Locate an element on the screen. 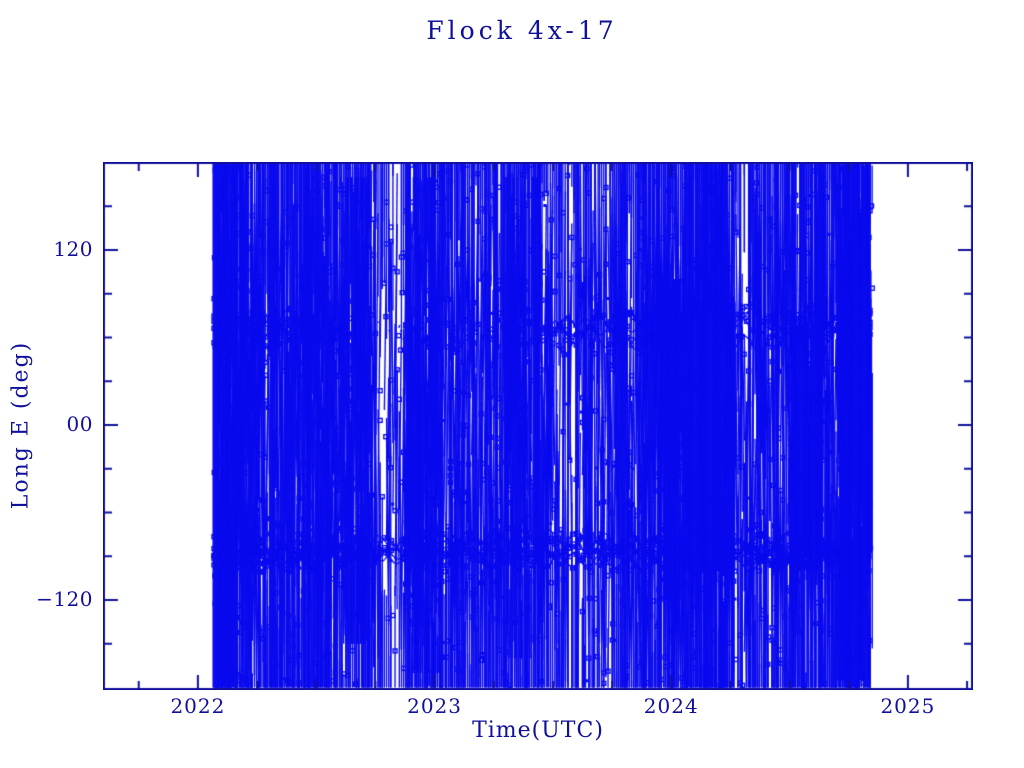 The image size is (1024, 768). x-tick-label: 2024 is located at coordinates (671, 706).